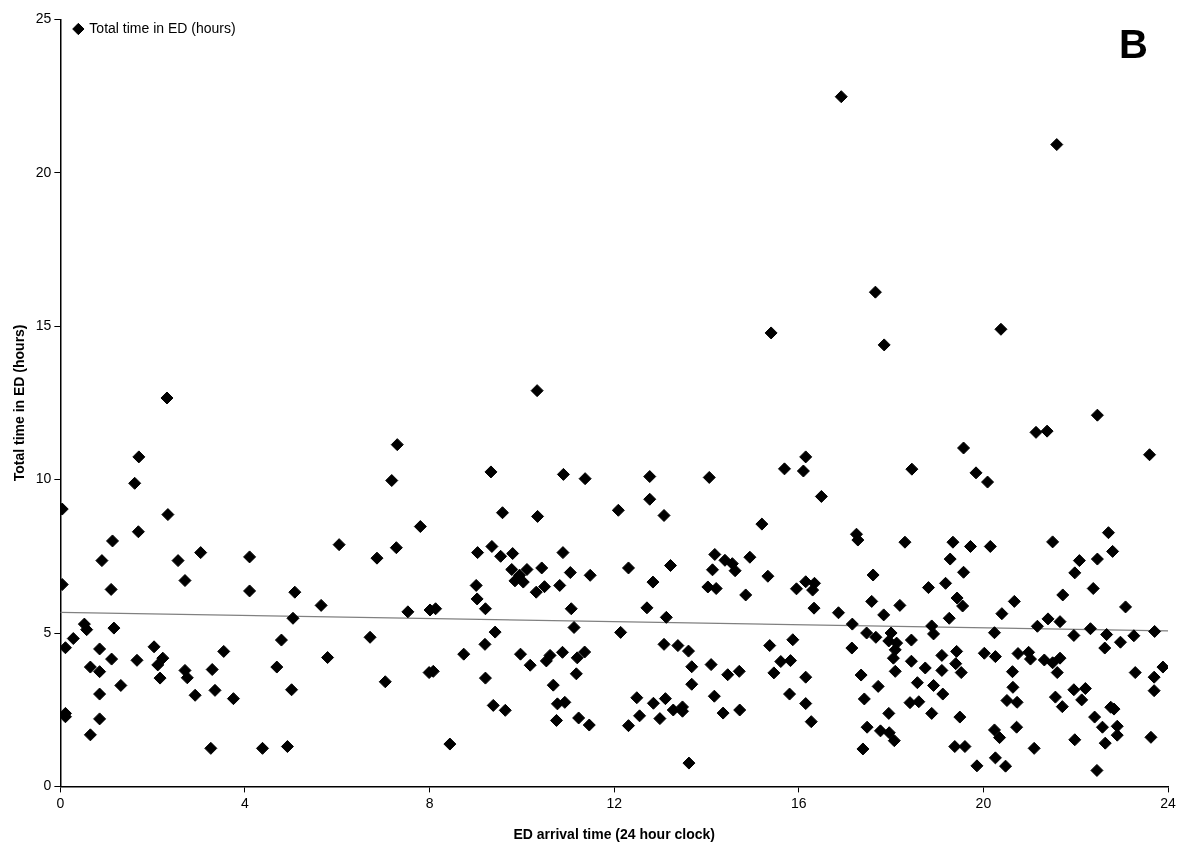 This screenshot has height=859, width=1196. Describe the element at coordinates (43, 478) in the screenshot. I see `y-tick-label: 10` at that location.